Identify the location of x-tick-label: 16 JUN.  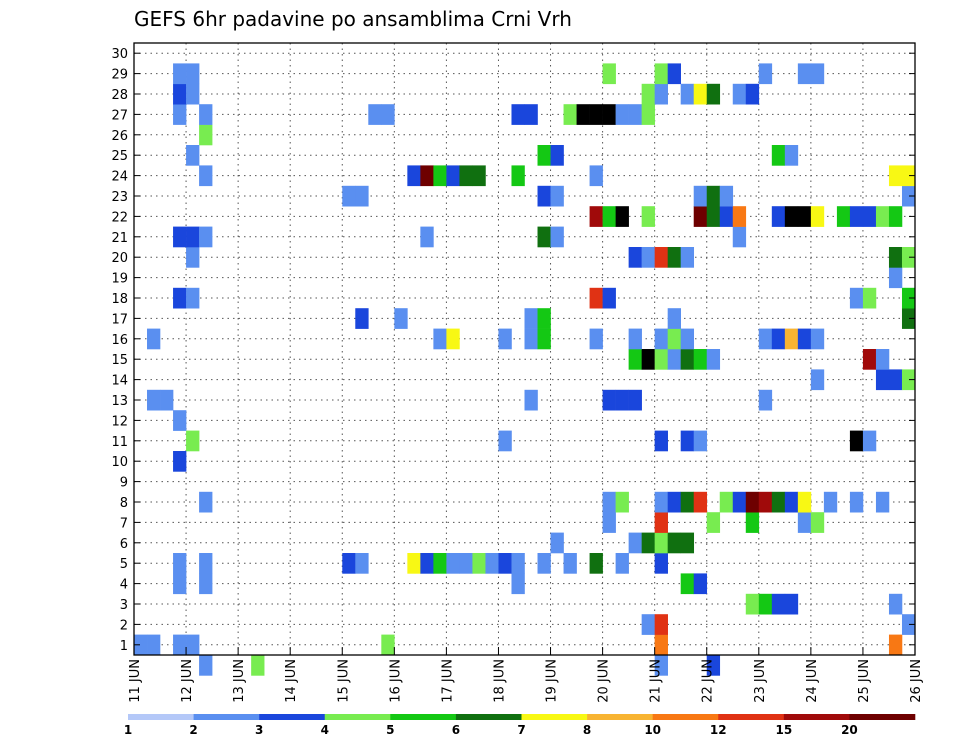
(395, 681).